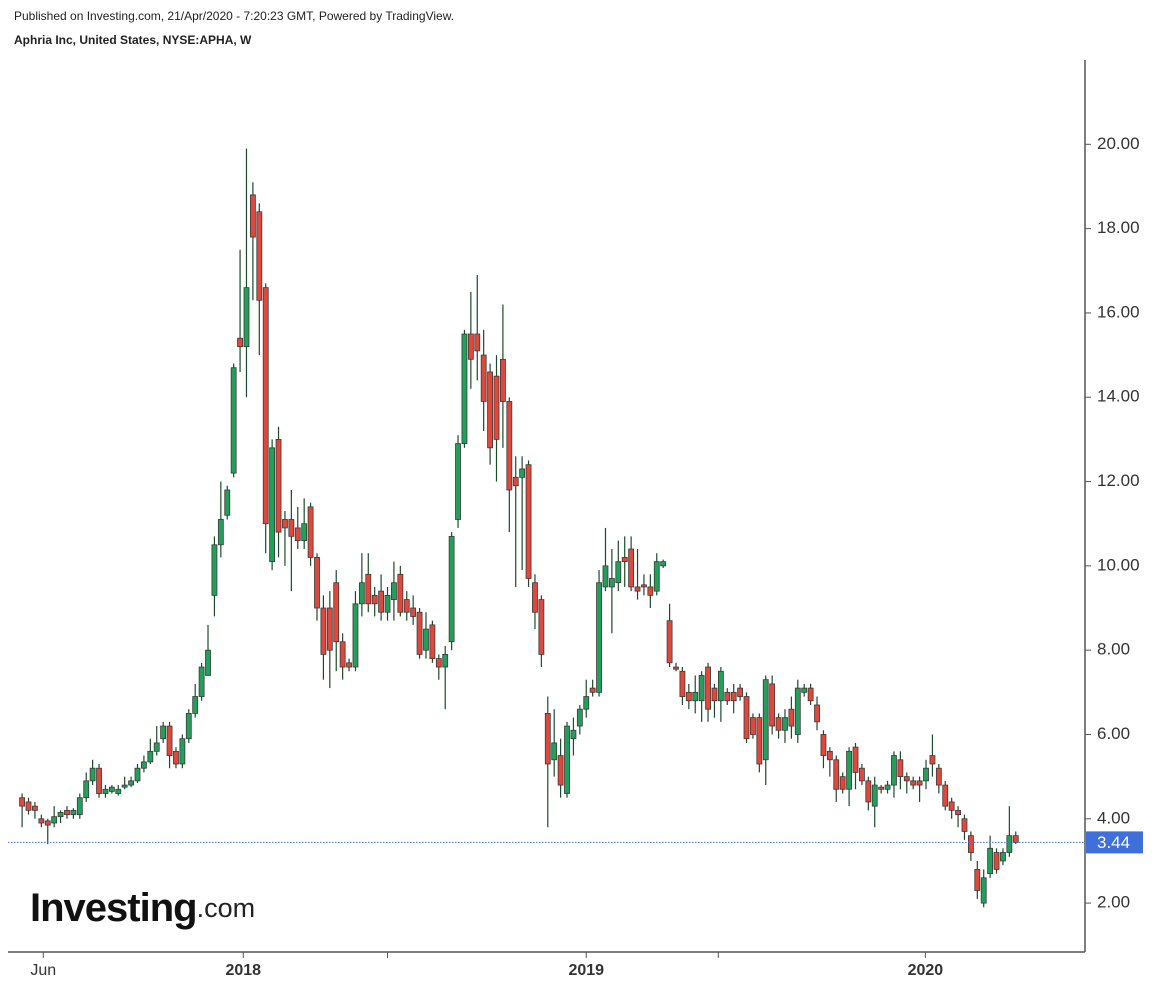  What do you see at coordinates (1113, 842) in the screenshot?
I see `last-price-label: 3.44` at bounding box center [1113, 842].